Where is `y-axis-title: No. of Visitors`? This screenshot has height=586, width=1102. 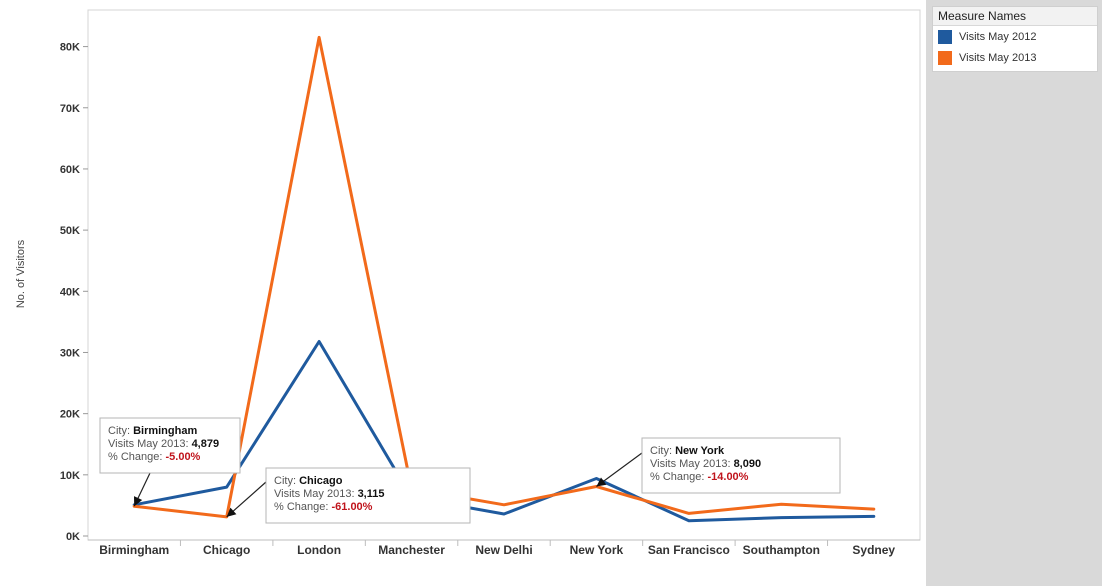
y-axis-title: No. of Visitors is located at coordinates (21, 273).